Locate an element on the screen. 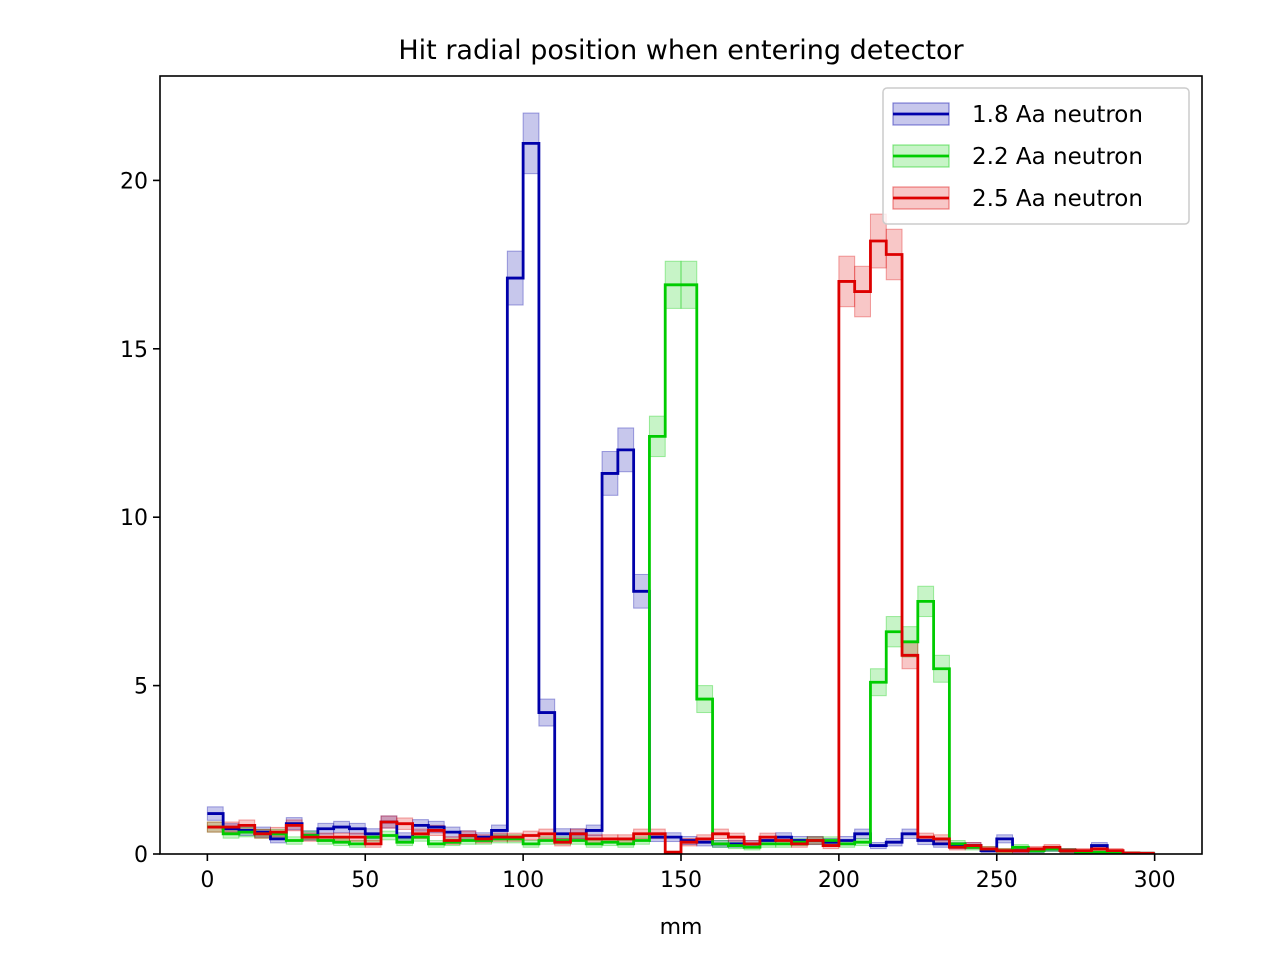 Image resolution: width=1280 pixels, height=964 pixels. x-tick-label: 100 is located at coordinates (523, 880).